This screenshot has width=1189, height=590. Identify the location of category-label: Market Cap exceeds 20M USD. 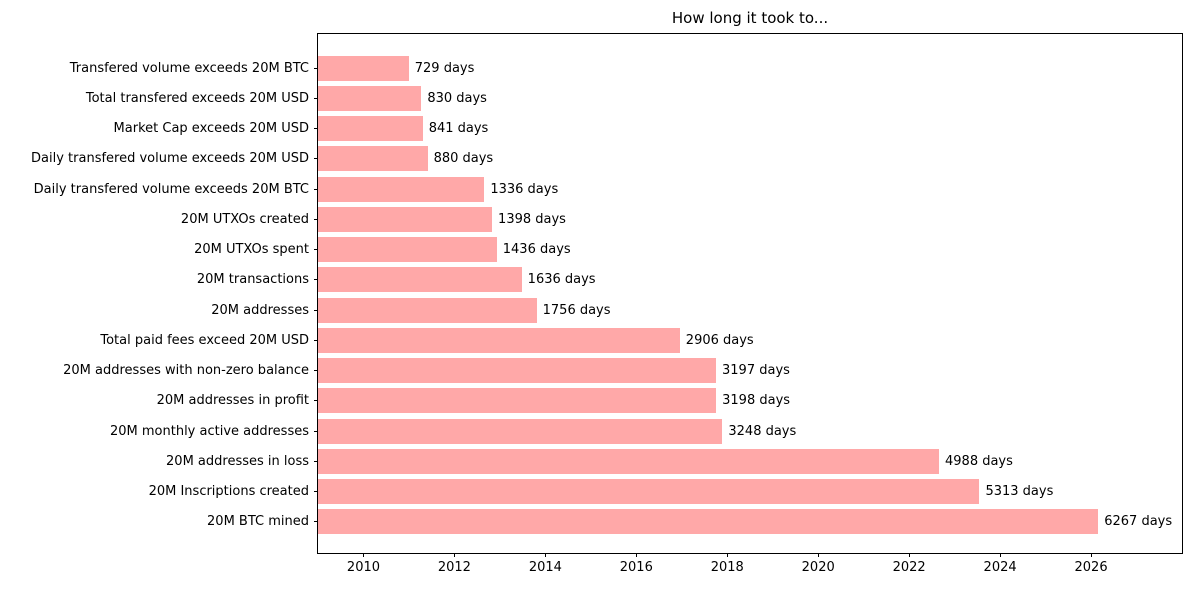
(211, 129).